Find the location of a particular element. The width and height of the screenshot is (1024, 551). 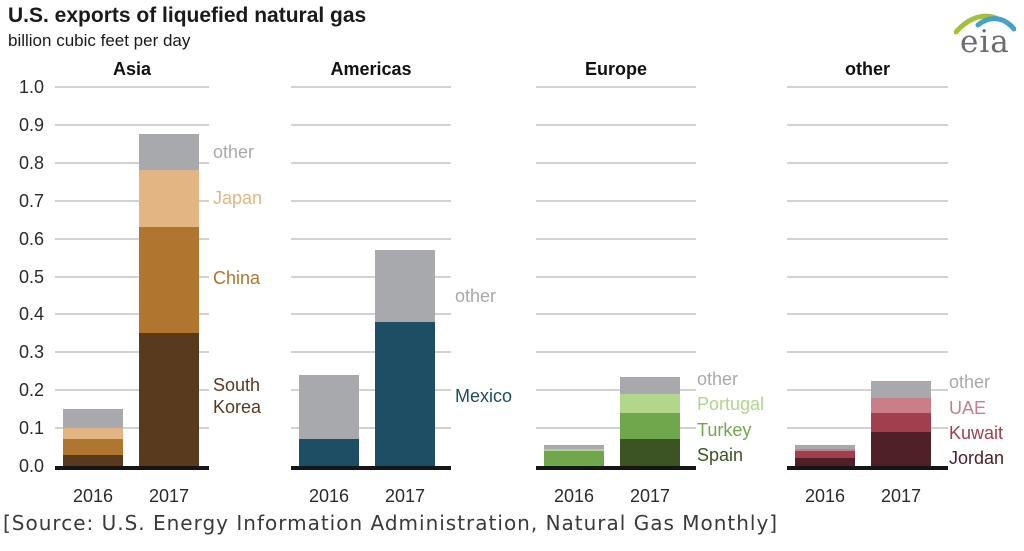

x-axis-label-other-2017: 2017 is located at coordinates (901, 496).